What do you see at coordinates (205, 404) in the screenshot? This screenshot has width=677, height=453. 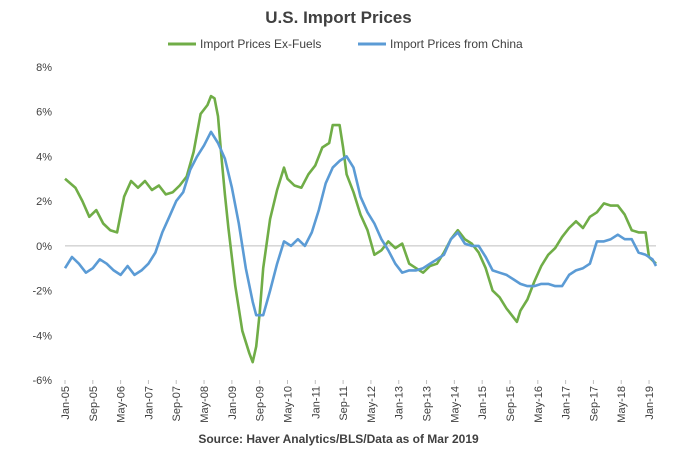 I see `x-tick-label: May-08` at bounding box center [205, 404].